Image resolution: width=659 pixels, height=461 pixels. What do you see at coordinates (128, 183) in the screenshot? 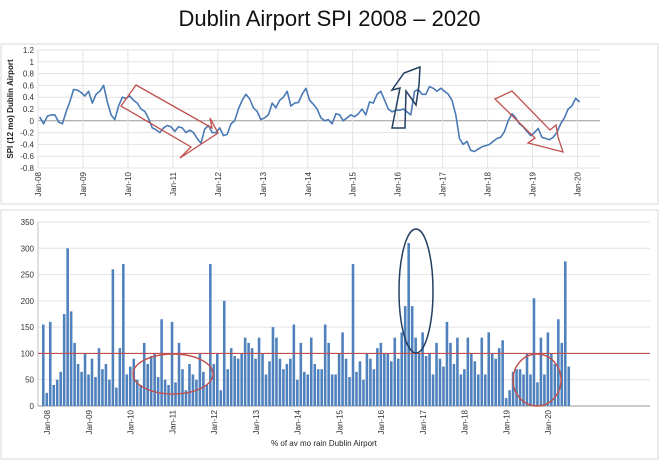
I see `line-x-tick-label: Jan-10` at bounding box center [128, 183].